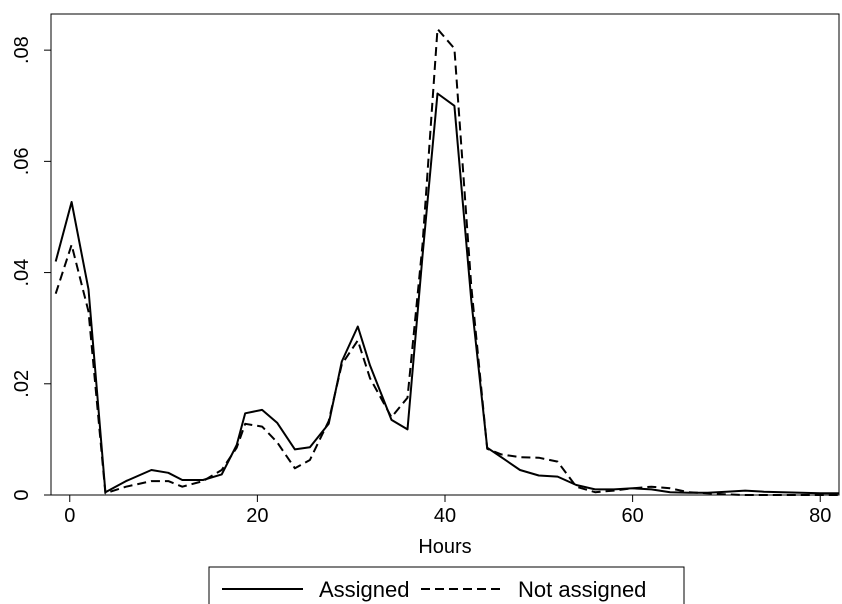 The height and width of the screenshot is (604, 842). I want to click on legend-box, so click(446, 585).